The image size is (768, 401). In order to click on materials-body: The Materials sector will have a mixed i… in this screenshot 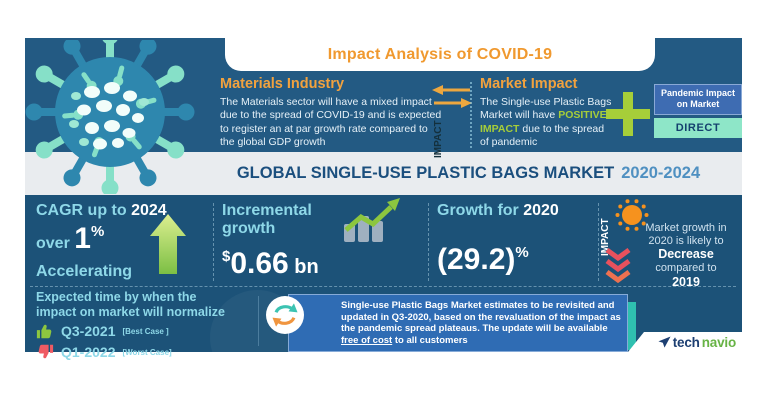, I will do `click(331, 122)`.